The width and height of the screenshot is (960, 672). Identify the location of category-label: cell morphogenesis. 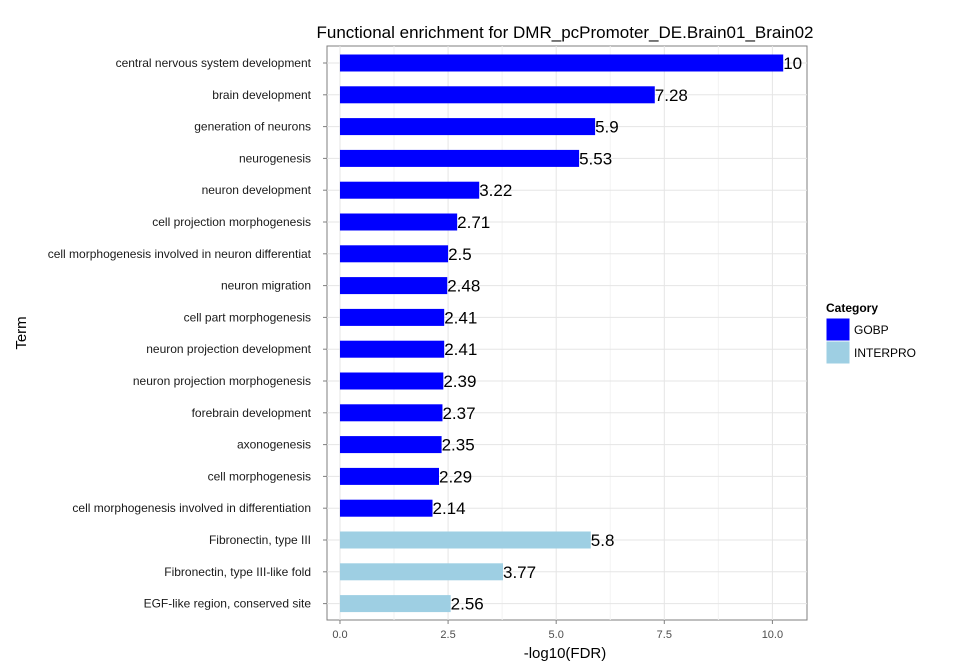
(259, 476).